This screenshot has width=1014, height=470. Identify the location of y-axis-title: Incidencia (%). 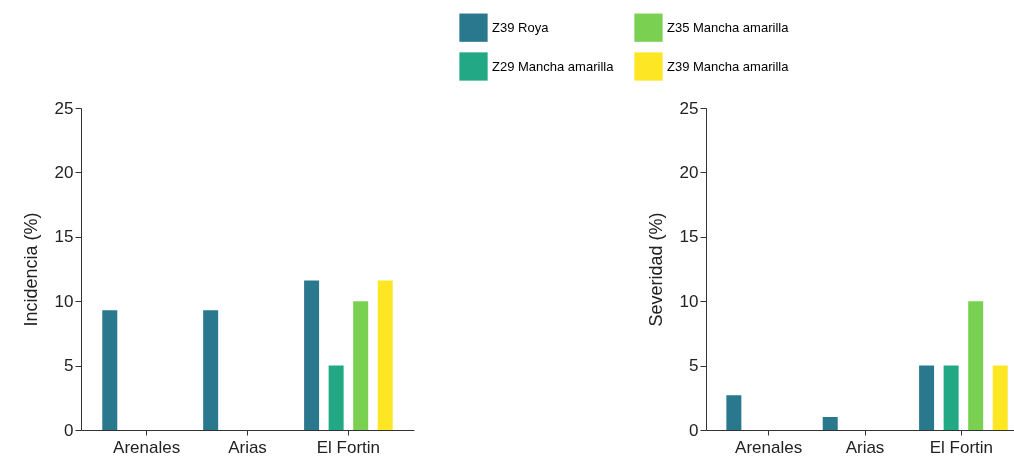
(30, 269).